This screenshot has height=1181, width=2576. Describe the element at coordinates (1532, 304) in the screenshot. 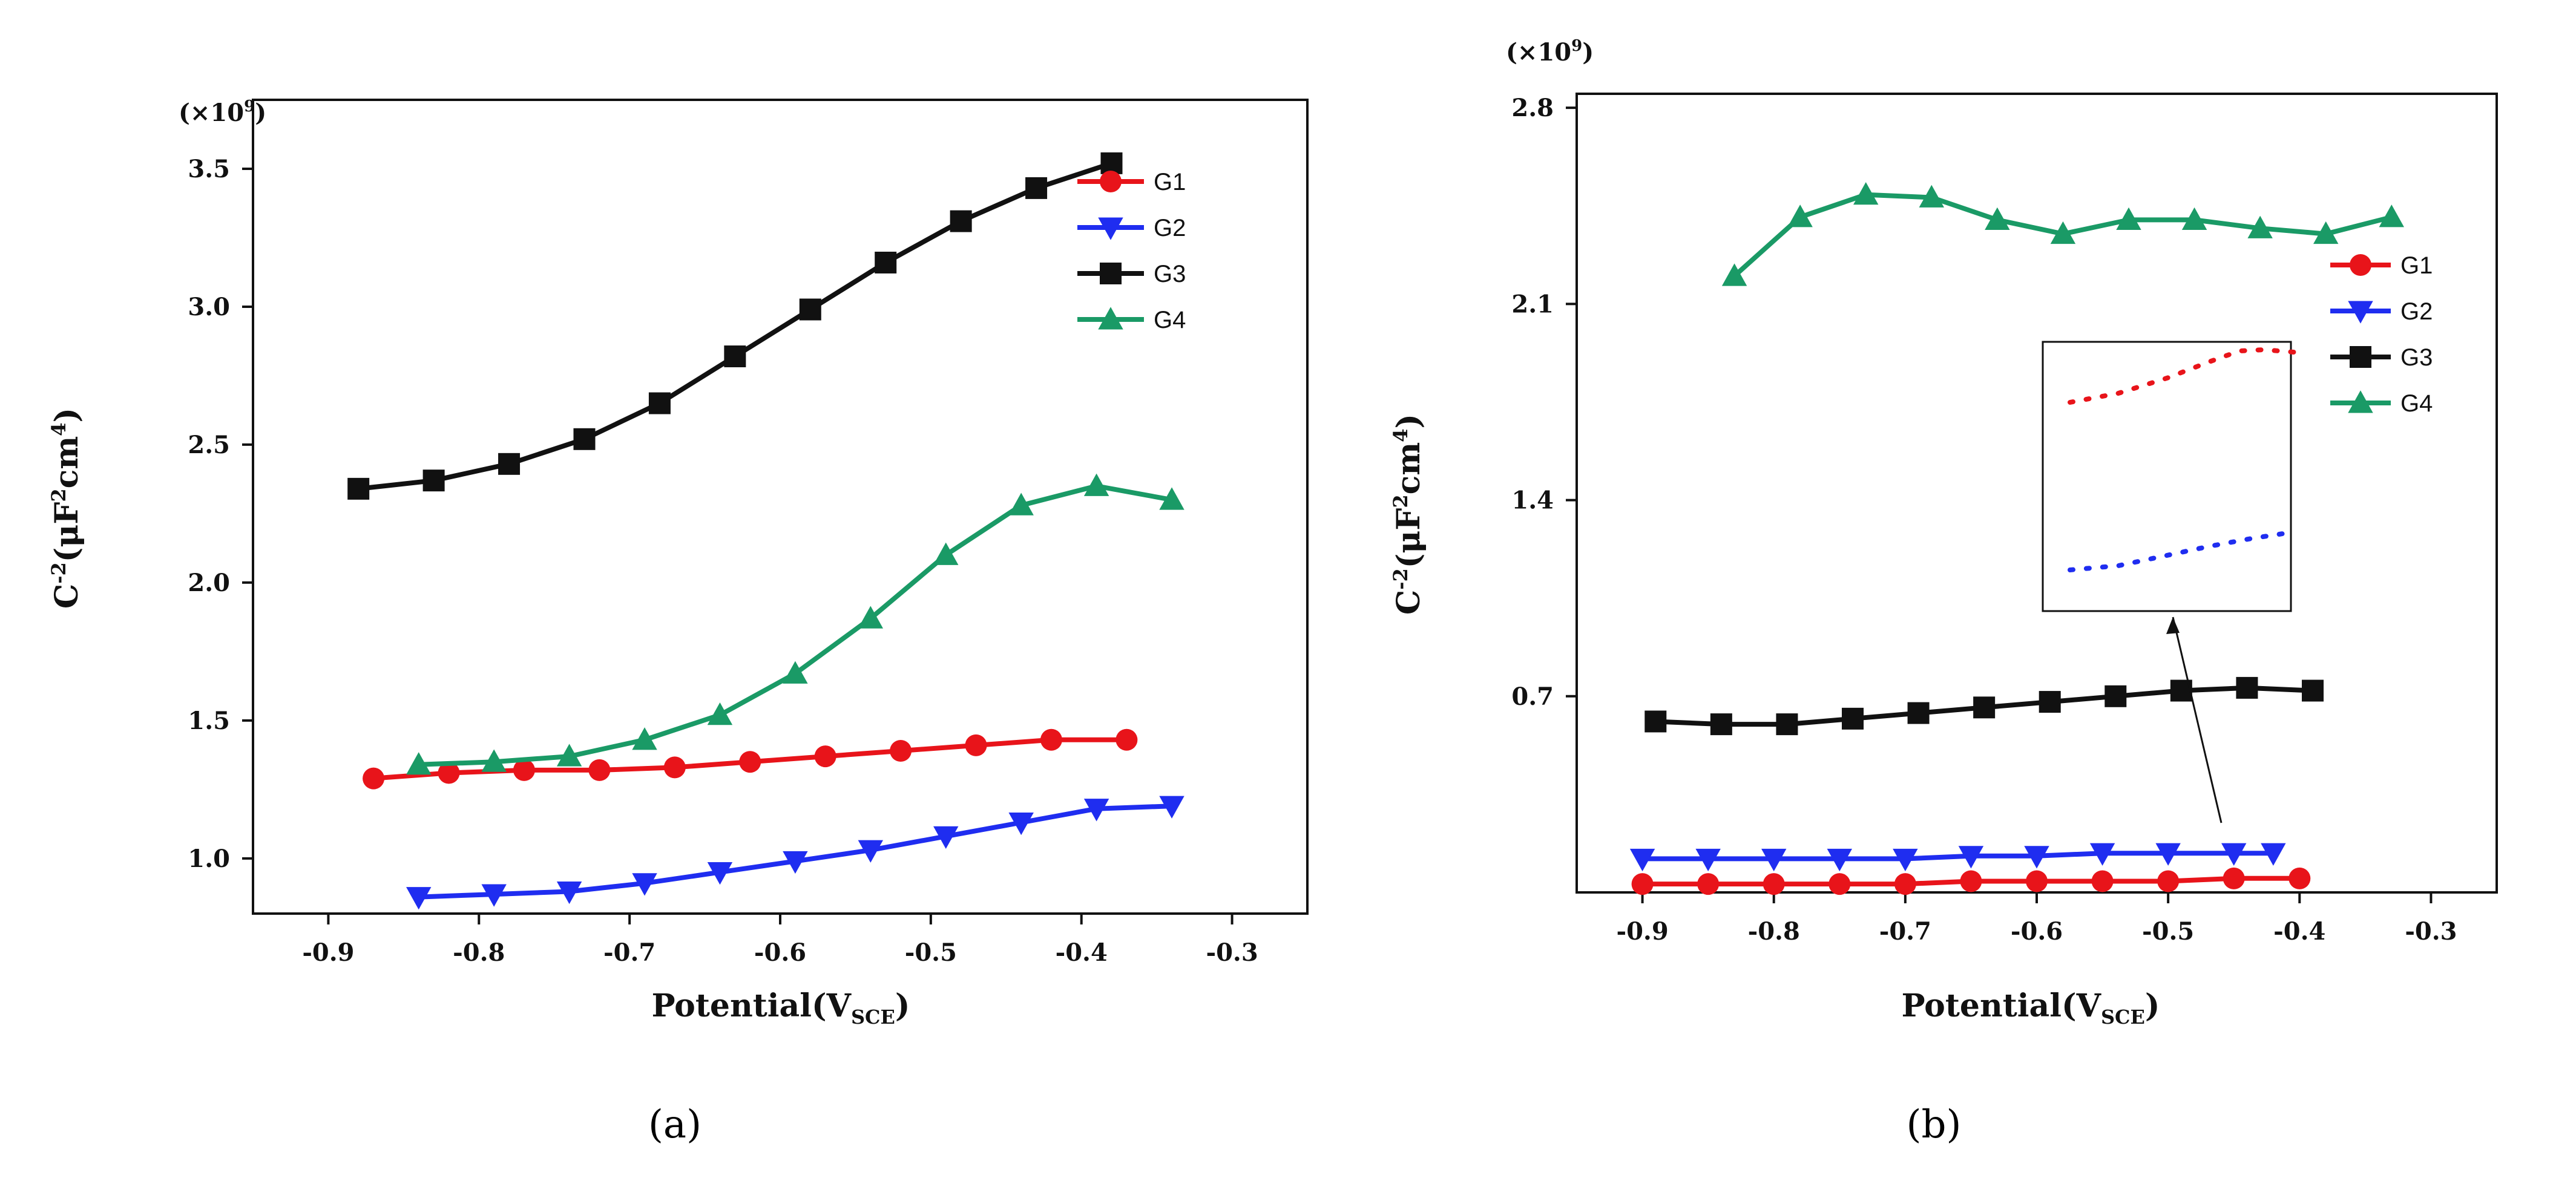

I see `y-tick-label: 2.1` at that location.